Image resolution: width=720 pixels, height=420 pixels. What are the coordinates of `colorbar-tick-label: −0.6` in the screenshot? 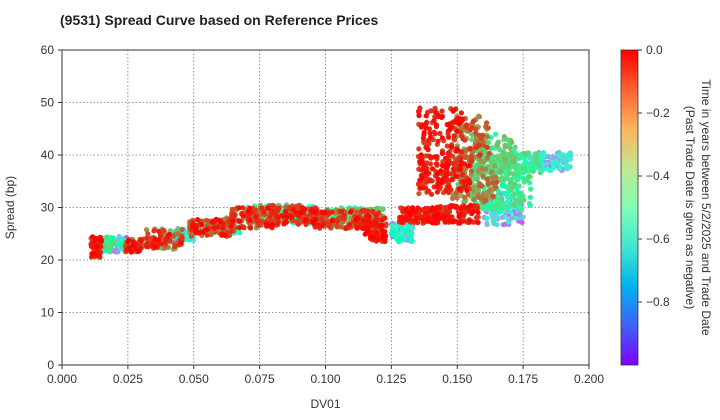 It's located at (658, 239).